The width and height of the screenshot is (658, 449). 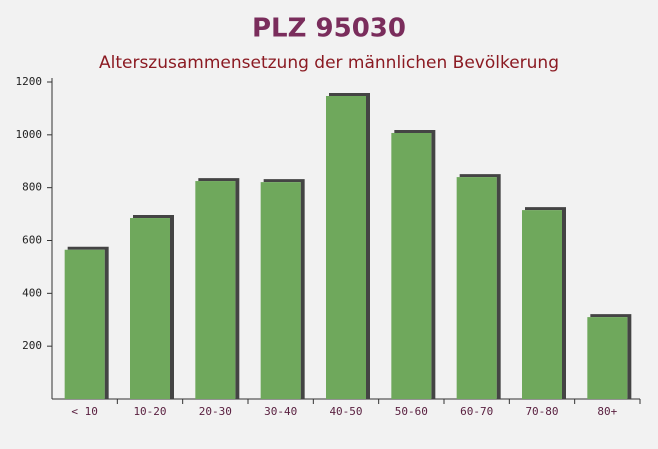 I want to click on x-tick-label: < 10, so click(x=84, y=411).